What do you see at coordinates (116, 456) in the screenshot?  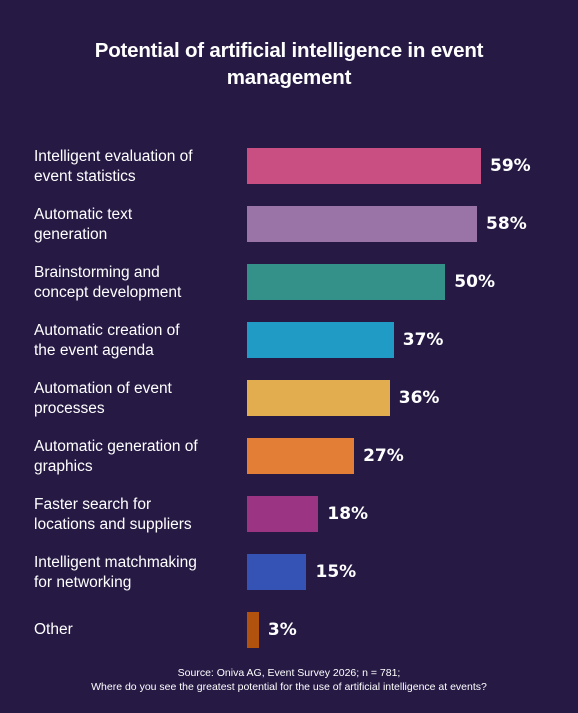 I see `category-label: Automatic generation of graphics` at bounding box center [116, 456].